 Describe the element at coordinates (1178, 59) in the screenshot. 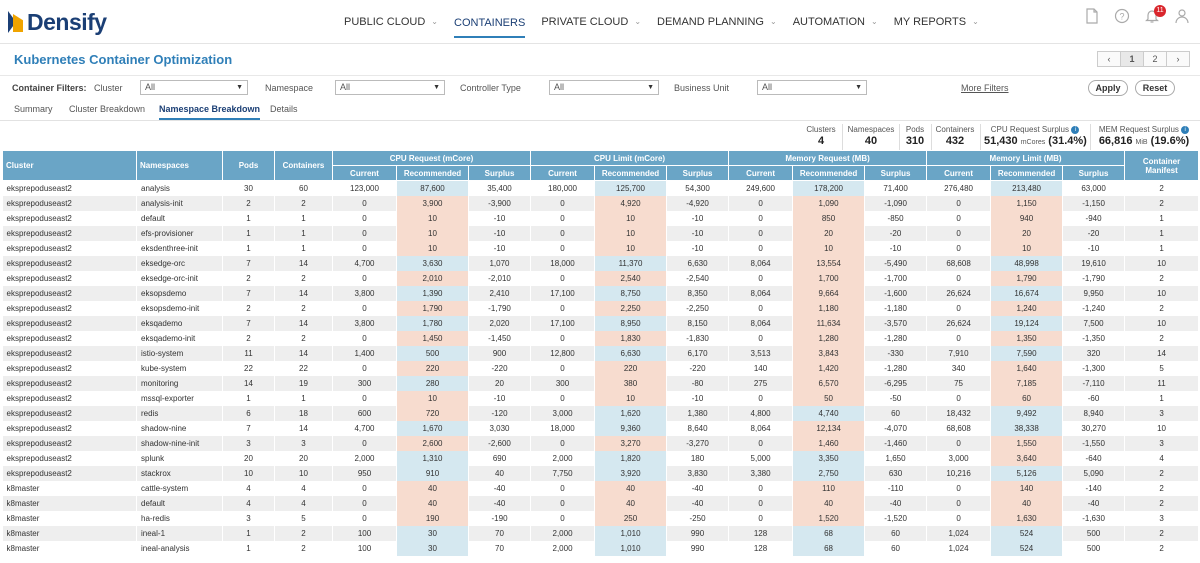

I see `pager-next-button: ›` at that location.